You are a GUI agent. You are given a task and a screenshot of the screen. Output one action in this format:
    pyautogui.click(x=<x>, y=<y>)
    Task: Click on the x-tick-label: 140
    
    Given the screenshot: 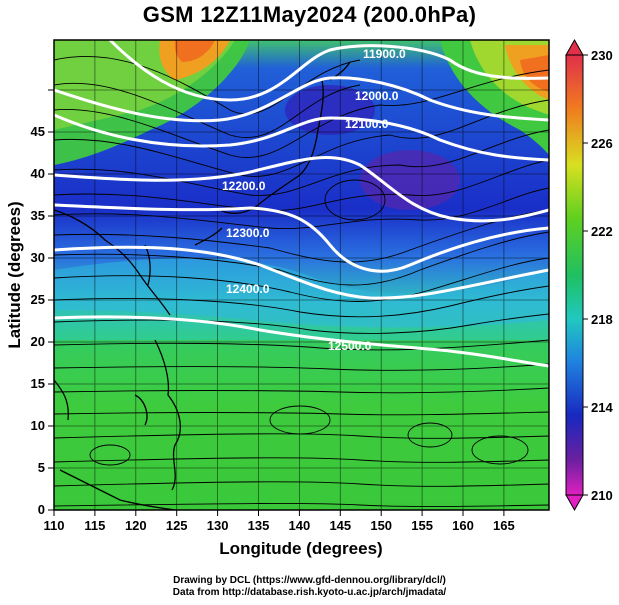 What is the action you would take?
    pyautogui.click(x=300, y=525)
    